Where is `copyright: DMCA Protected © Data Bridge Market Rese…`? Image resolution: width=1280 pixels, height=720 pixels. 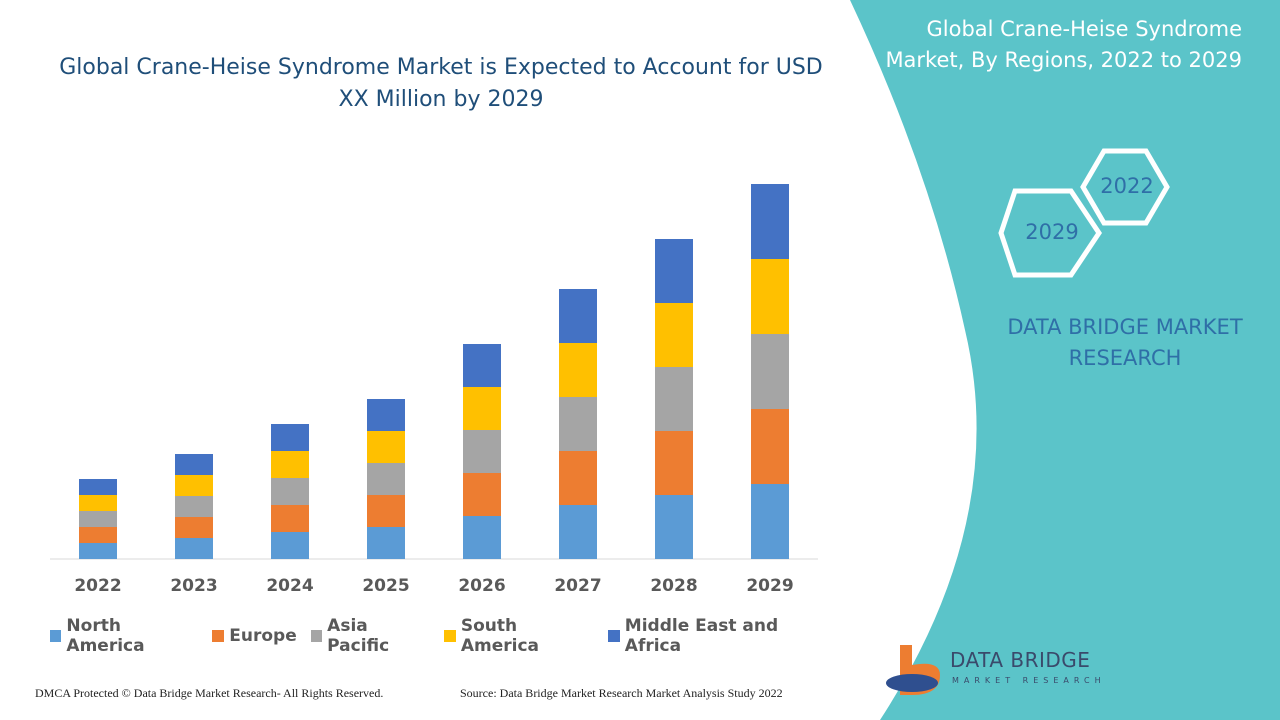 copyright: DMCA Protected © Data Bridge Market Rese… is located at coordinates (209, 693).